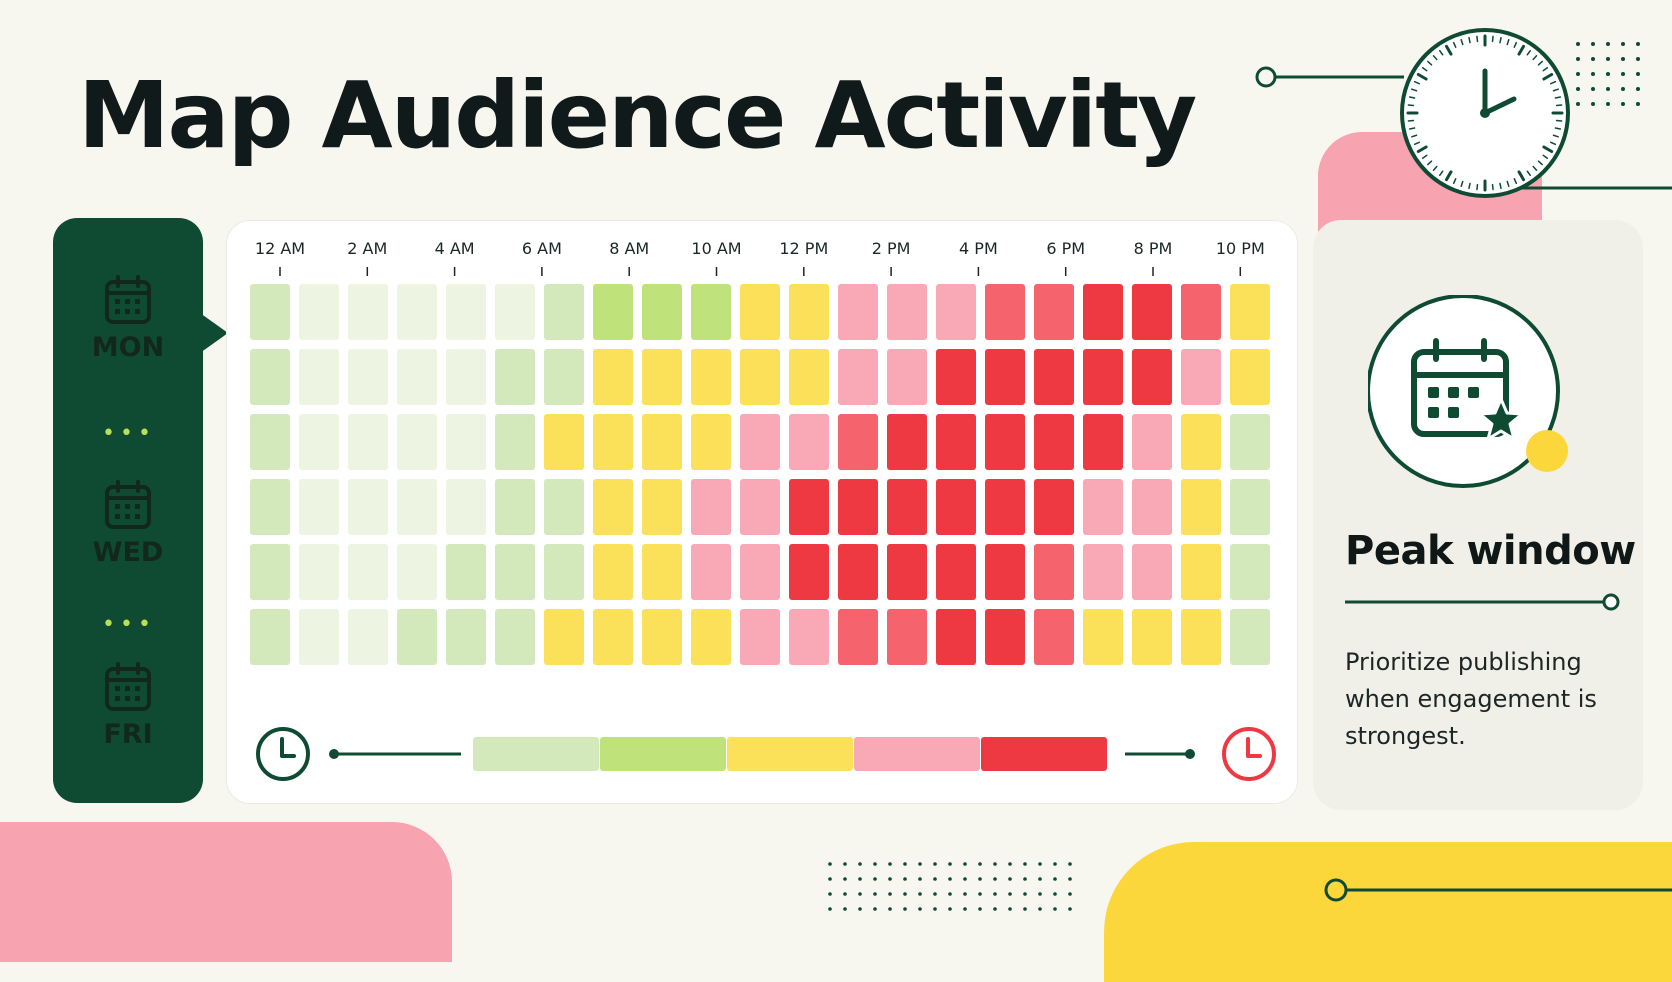 Image resolution: width=1672 pixels, height=982 pixels. What do you see at coordinates (128, 686) in the screenshot?
I see `calendar-icon` at bounding box center [128, 686].